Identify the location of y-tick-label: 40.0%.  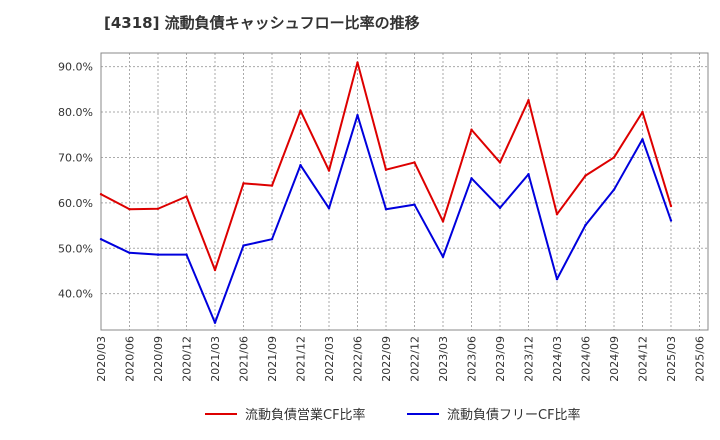
(75, 294).